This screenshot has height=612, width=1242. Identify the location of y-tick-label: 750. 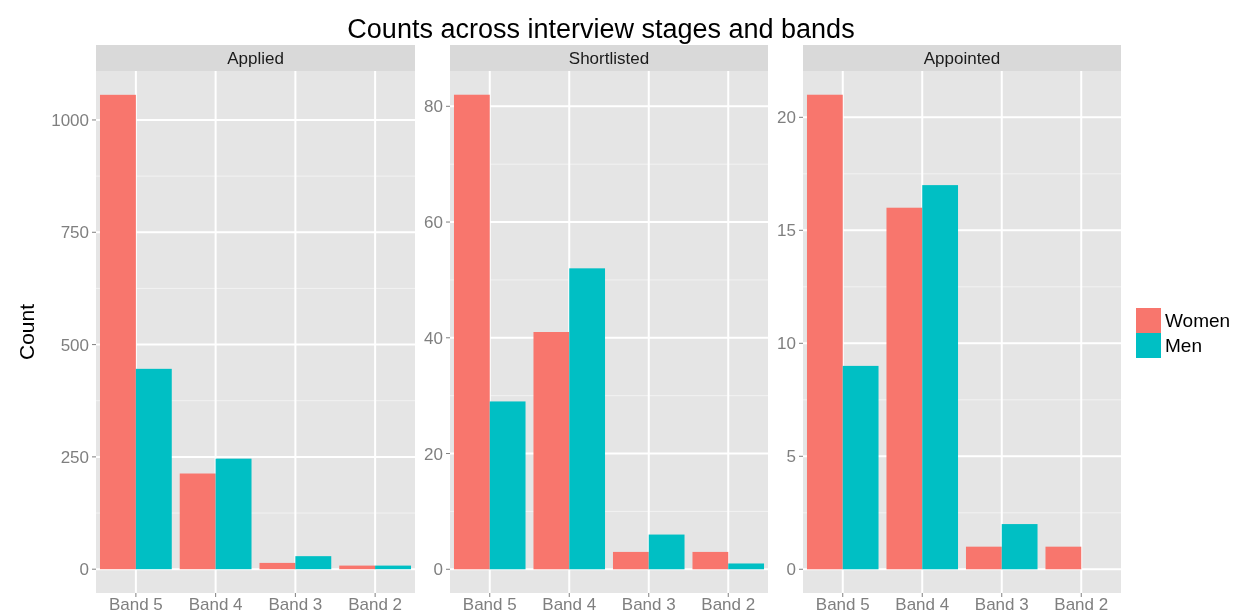
(74, 233).